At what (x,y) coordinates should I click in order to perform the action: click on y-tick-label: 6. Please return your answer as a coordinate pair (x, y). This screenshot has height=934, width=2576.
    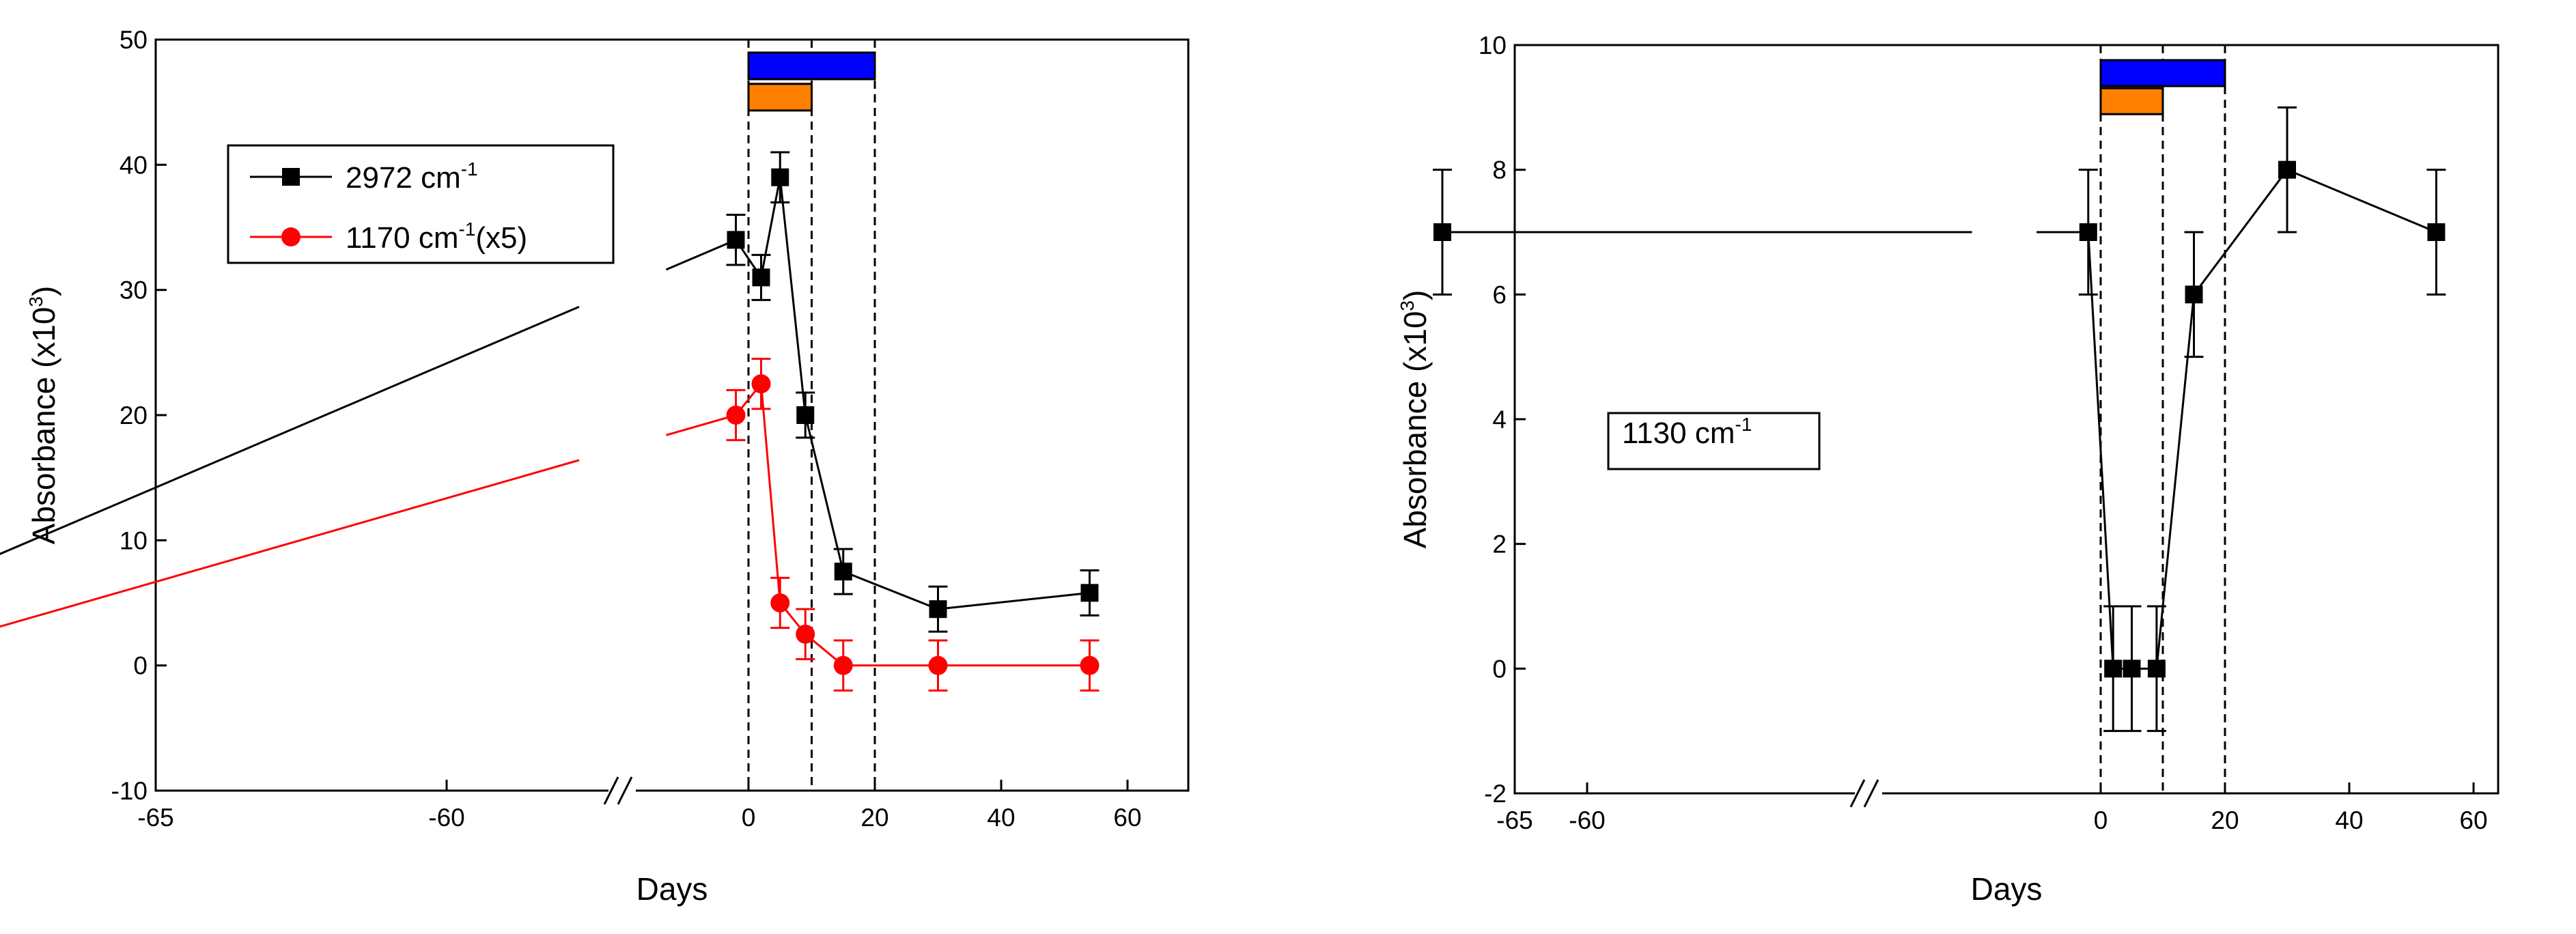
    Looking at the image, I should click on (1499, 295).